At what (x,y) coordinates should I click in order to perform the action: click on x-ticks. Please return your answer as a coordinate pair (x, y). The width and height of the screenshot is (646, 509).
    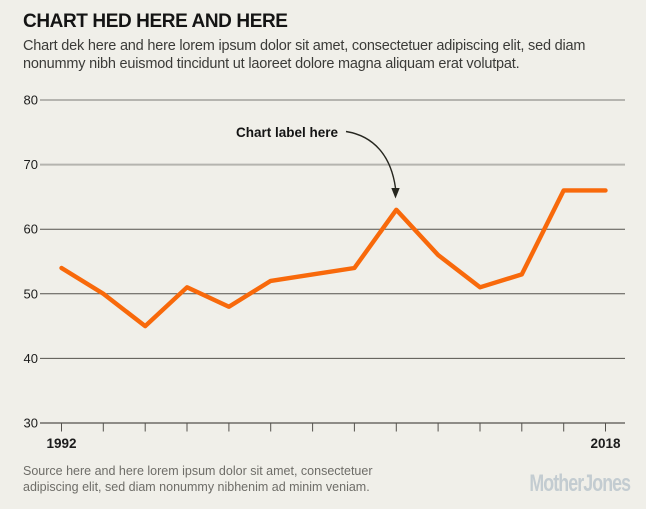
    Looking at the image, I should click on (333, 427).